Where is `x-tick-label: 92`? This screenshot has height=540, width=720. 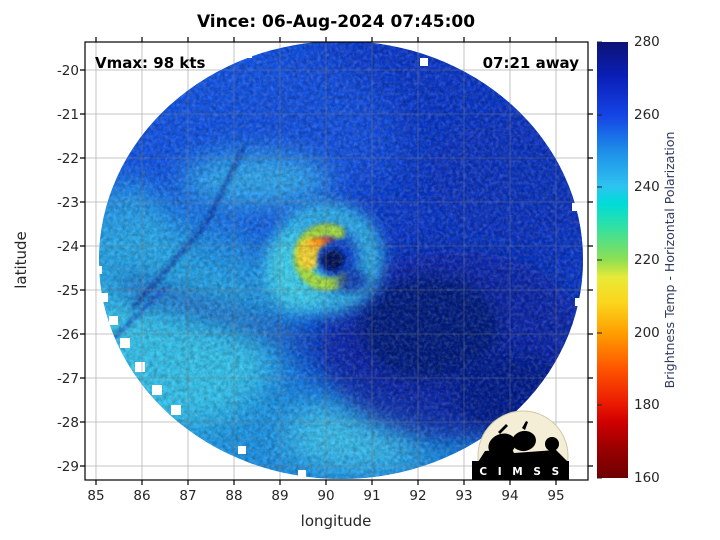 x-tick-label: 92 is located at coordinates (417, 496).